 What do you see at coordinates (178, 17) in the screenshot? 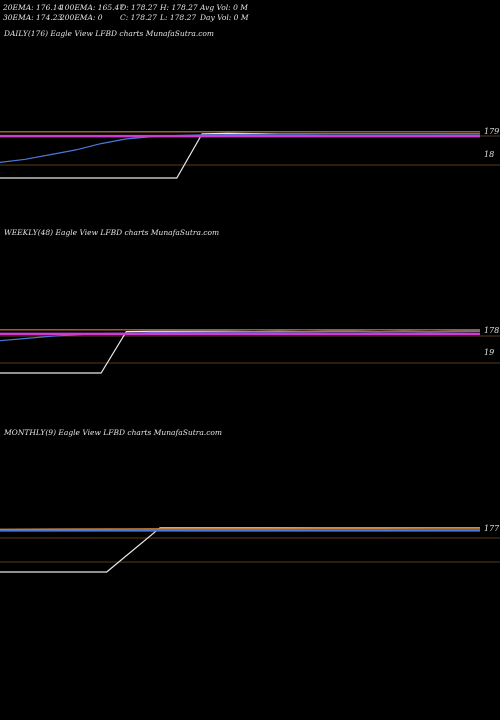
I see `low-readout: L: 178.27` at bounding box center [178, 17].